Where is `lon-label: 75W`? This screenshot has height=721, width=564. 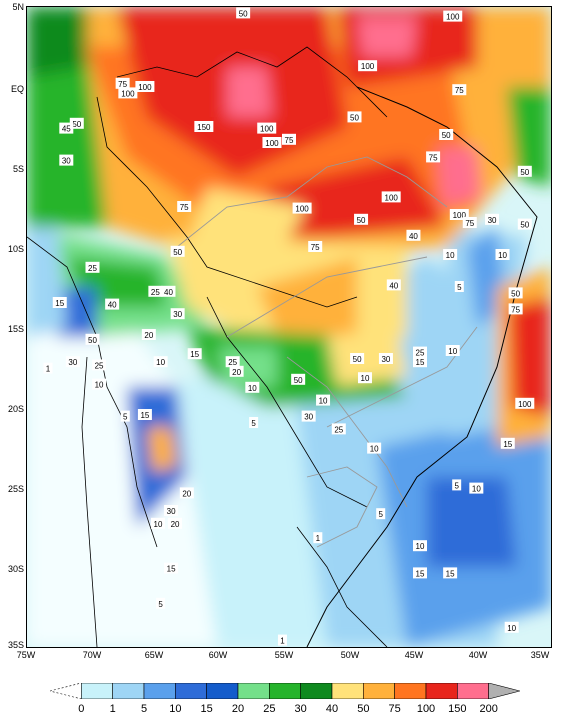 lon-label: 75W is located at coordinates (26, 655).